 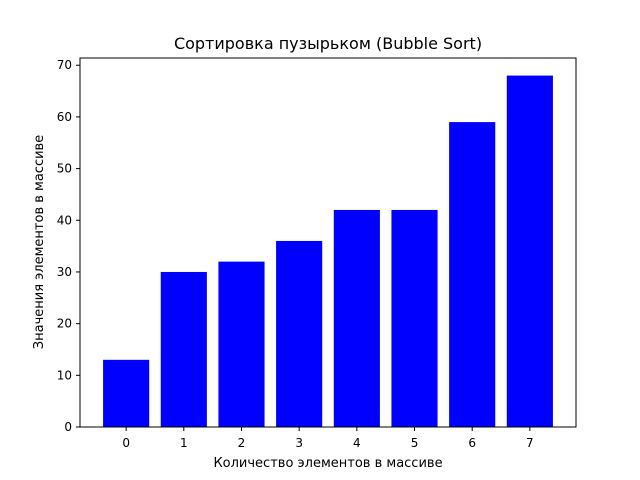 I want to click on y-tick-label: 70, so click(x=64, y=65).